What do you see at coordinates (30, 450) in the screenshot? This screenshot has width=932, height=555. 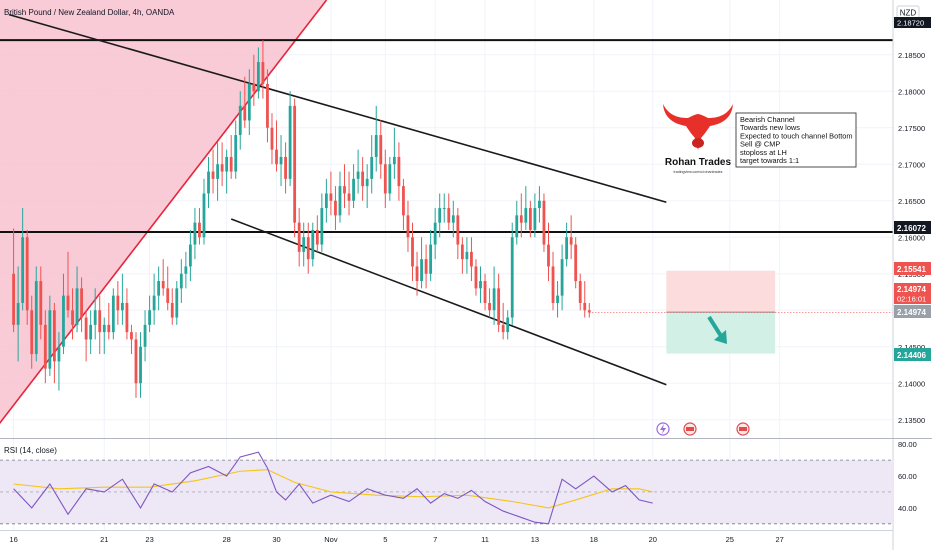 I see `rsi-label: RSI (14, close)` at bounding box center [30, 450].